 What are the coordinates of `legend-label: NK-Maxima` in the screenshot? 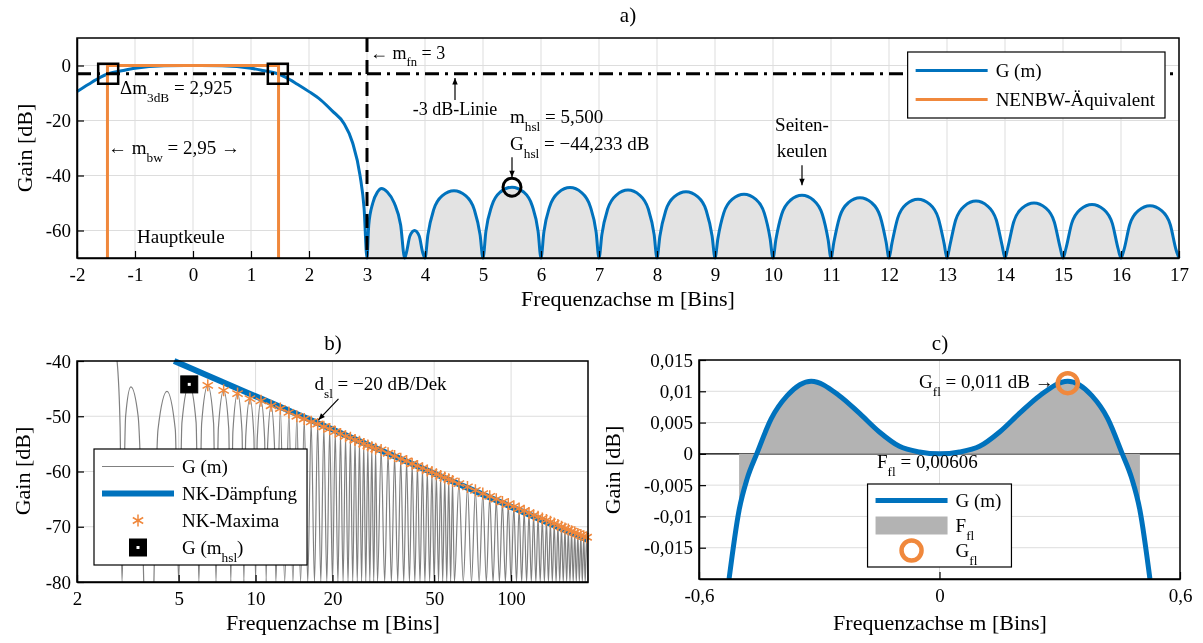 It's located at (231, 521).